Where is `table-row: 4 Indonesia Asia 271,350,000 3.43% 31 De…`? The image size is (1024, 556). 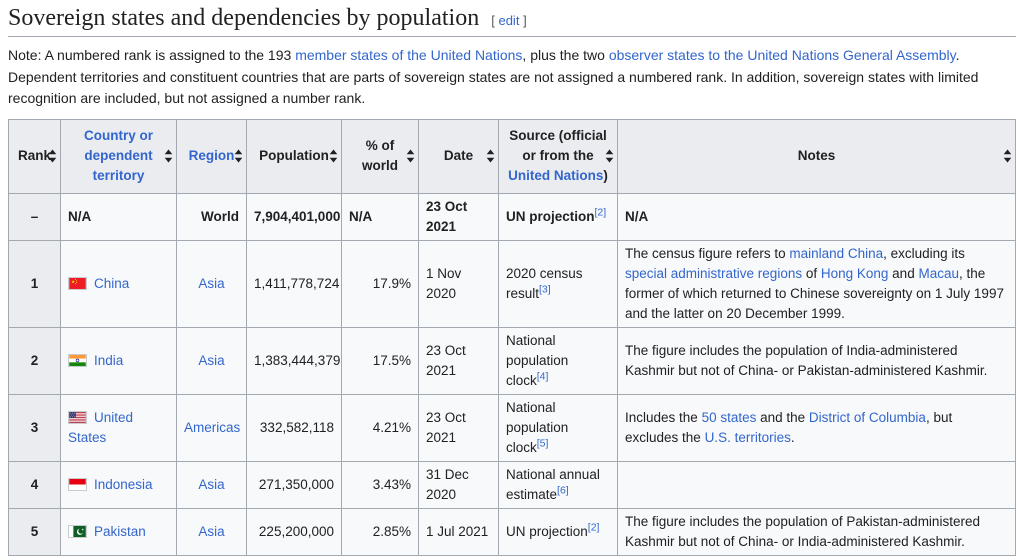 table-row: 4 Indonesia Asia 271,350,000 3.43% 31 De… is located at coordinates (512, 484).